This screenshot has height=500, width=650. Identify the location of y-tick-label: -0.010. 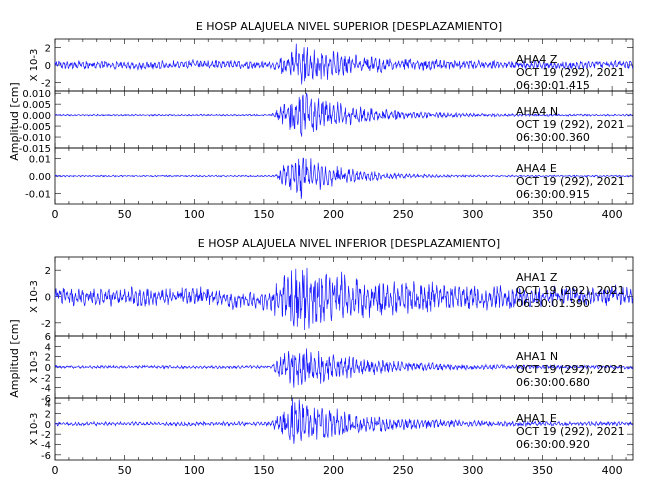
(35, 138).